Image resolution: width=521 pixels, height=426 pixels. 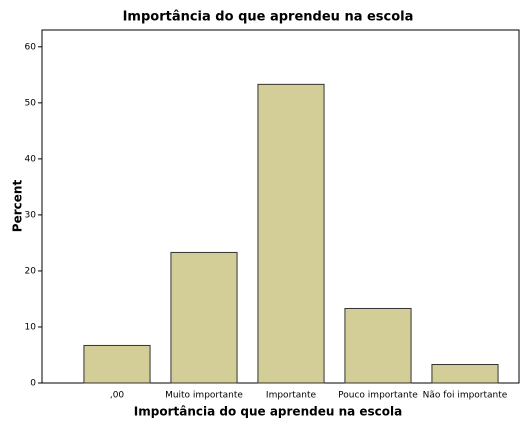 I want to click on y-tick-label: 60, so click(x=31, y=47).